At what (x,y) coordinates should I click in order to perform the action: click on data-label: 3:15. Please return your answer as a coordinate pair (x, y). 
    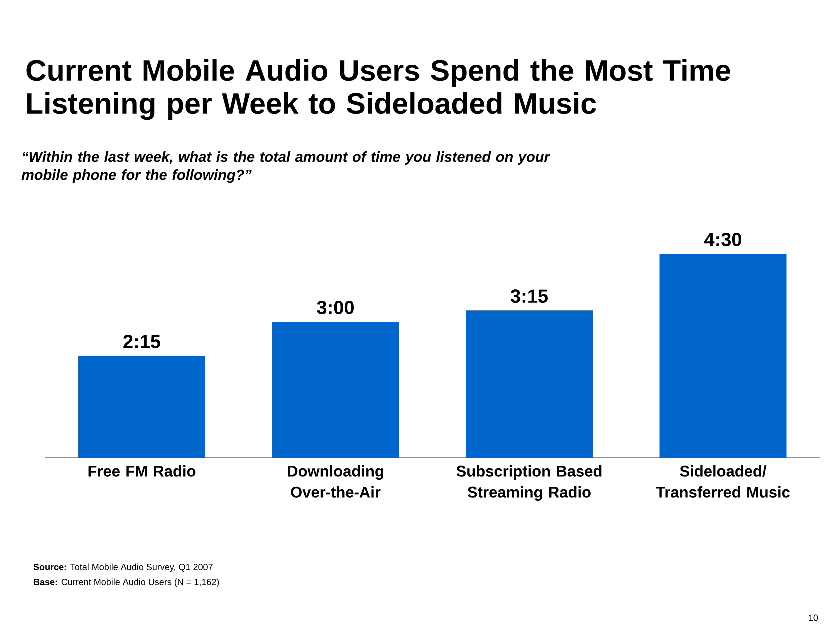
    Looking at the image, I should click on (529, 297).